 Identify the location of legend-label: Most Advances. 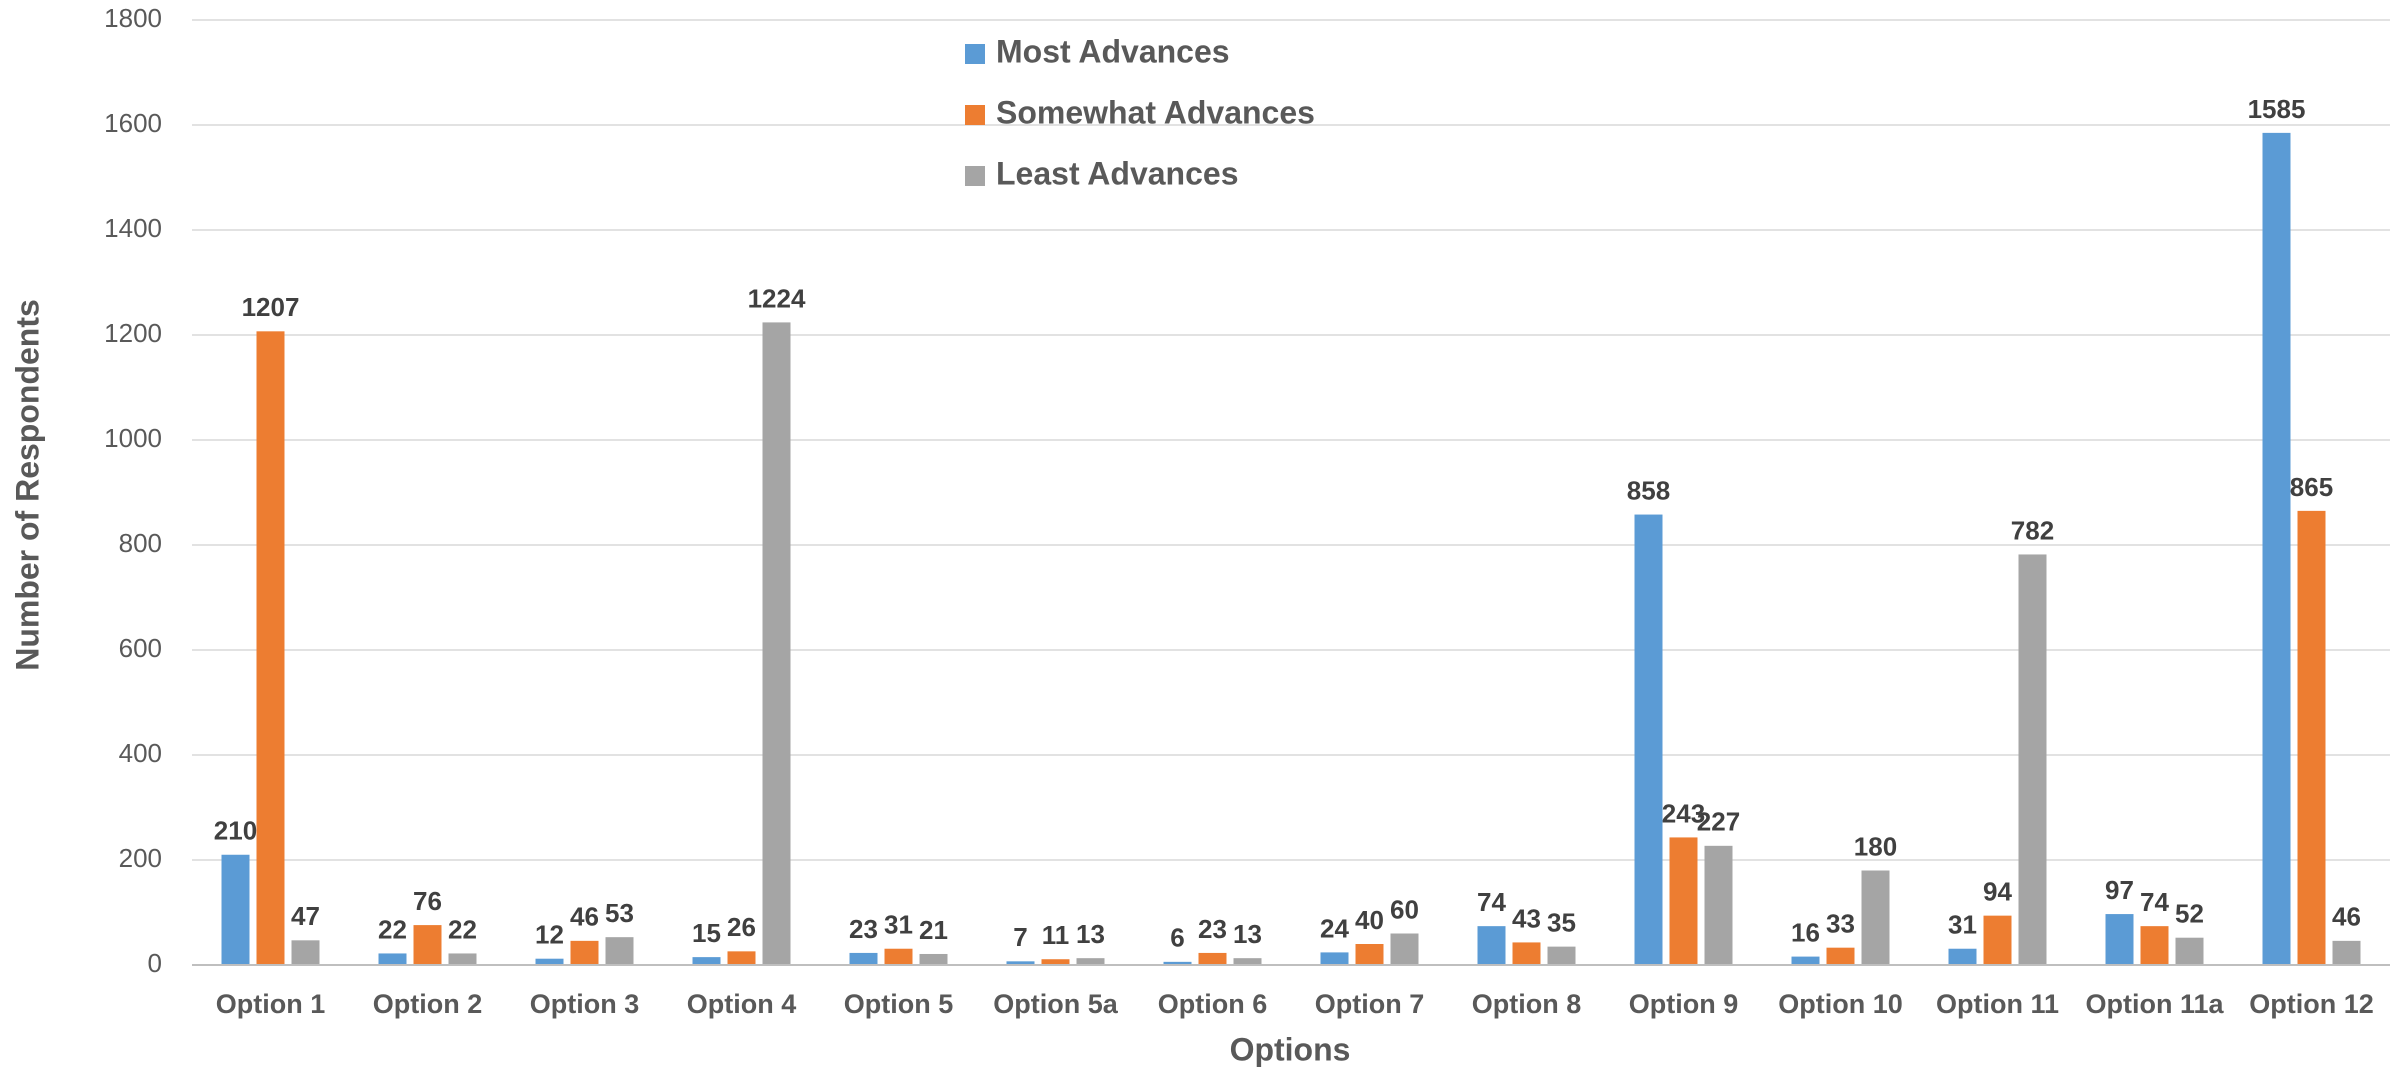
(1113, 51).